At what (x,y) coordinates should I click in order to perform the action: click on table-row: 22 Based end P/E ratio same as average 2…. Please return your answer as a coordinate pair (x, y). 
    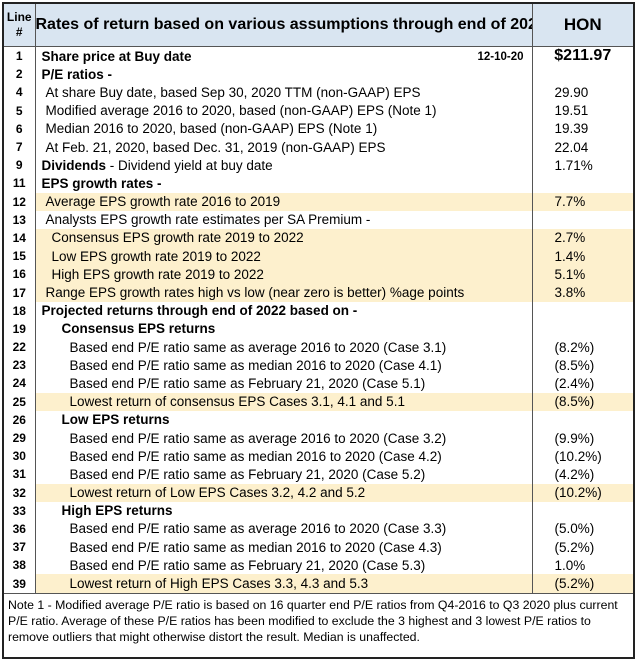
    Looking at the image, I should click on (318, 347).